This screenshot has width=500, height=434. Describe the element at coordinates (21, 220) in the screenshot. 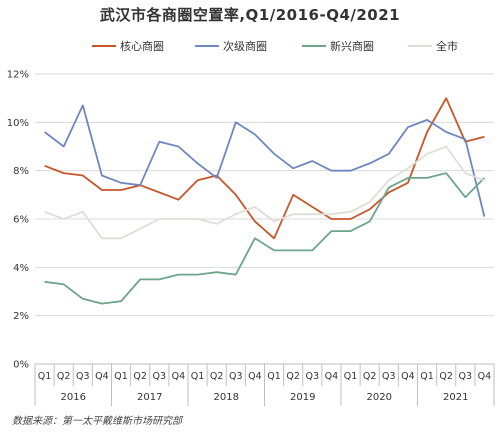

I see `y-tick-label: 6%` at that location.